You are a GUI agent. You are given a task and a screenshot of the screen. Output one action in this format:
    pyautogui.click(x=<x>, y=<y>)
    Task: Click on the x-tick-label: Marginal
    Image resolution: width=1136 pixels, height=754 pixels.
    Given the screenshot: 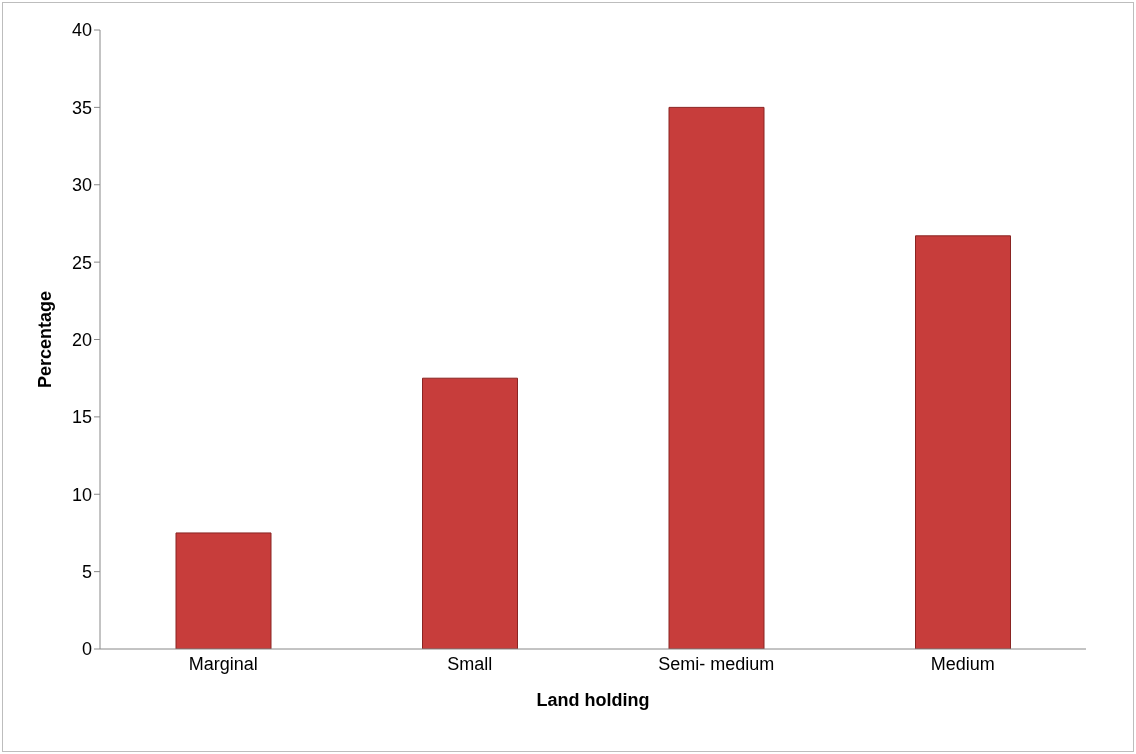 What is the action you would take?
    pyautogui.click(x=223, y=663)
    